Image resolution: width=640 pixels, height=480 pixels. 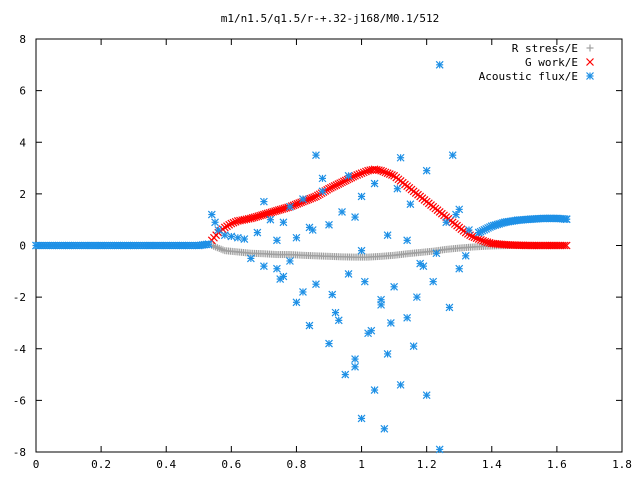 I want to click on legend-label: R stress/E, so click(x=545, y=48).